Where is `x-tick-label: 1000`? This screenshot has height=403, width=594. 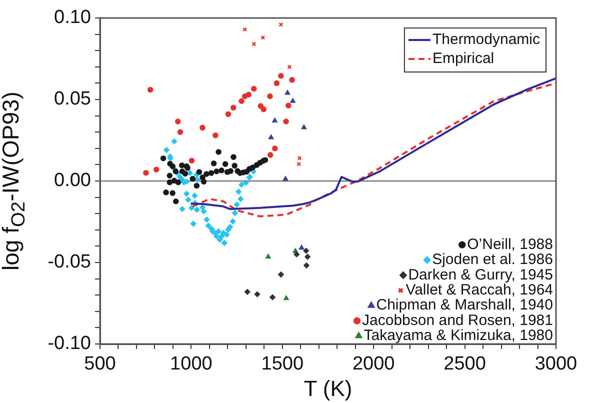
x-tick-label: 1000 is located at coordinates (191, 364).